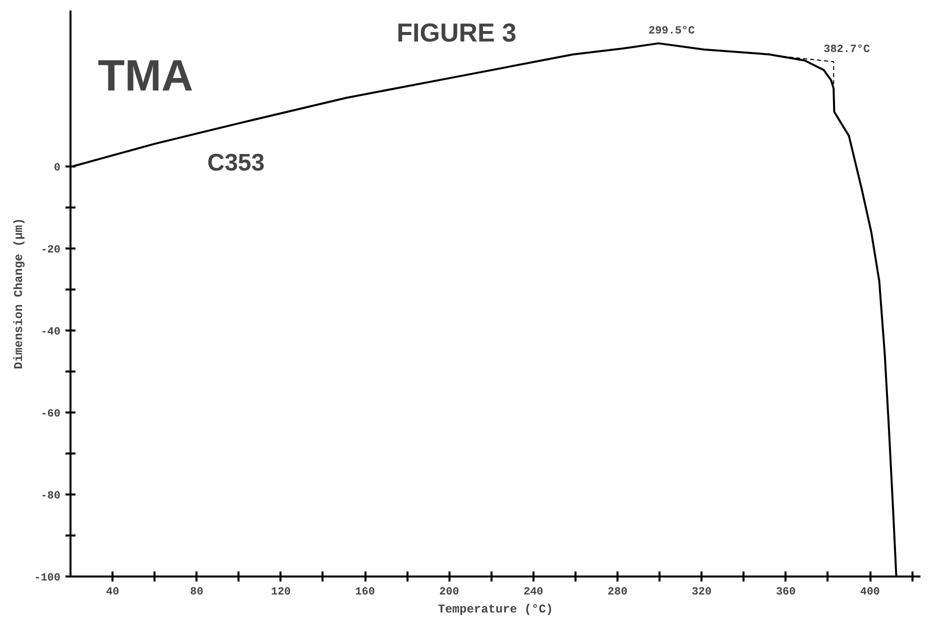 This screenshot has width=935, height=619. I want to click on annotation: C353, so click(236, 163).